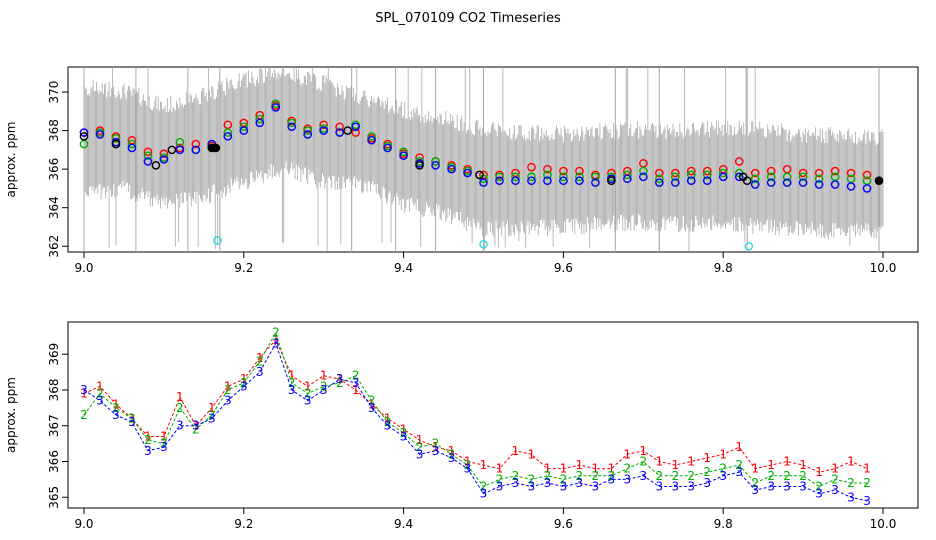 The height and width of the screenshot is (540, 936). What do you see at coordinates (54, 130) in the screenshot?
I see `y-tick-label: 368` at bounding box center [54, 130].